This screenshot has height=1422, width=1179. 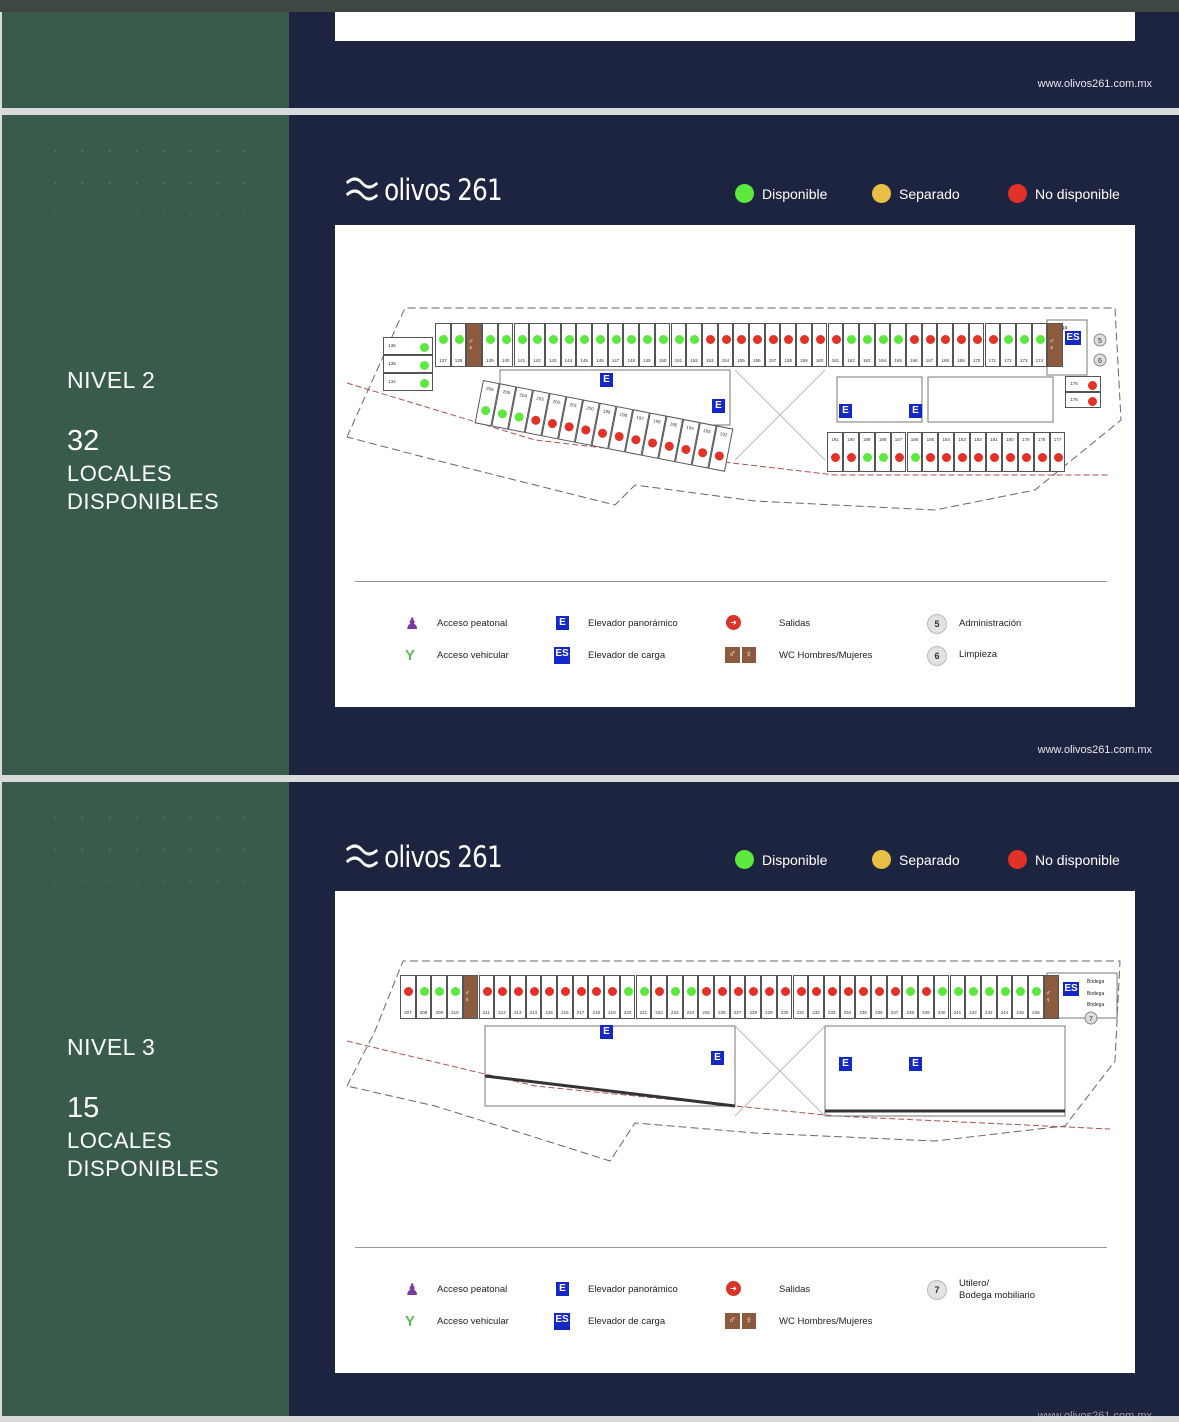 I want to click on unit-161: 161, so click(x=835, y=345).